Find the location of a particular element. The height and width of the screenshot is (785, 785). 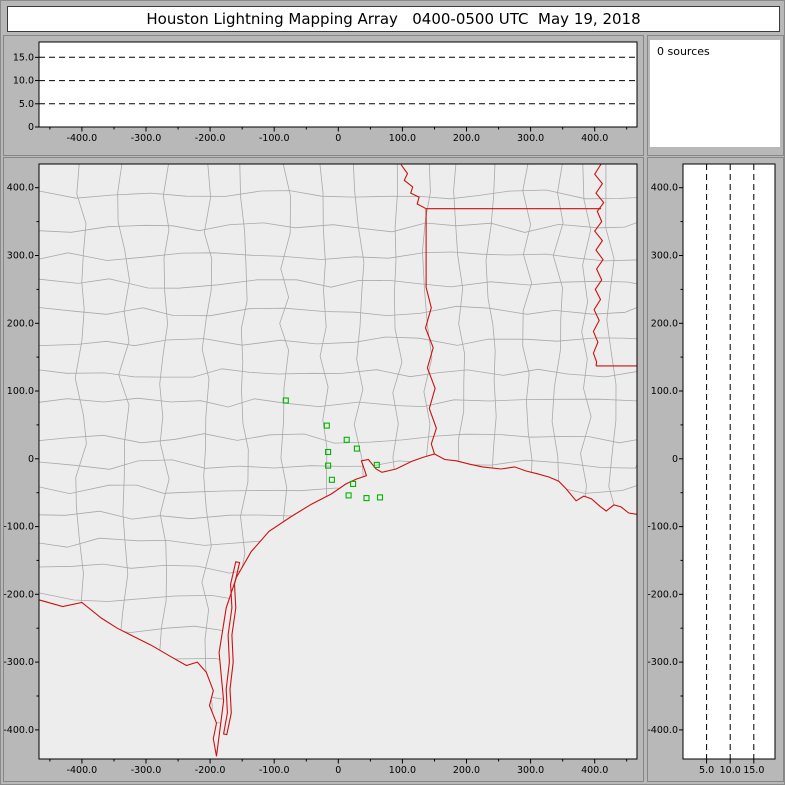

sources-box: 0 sources is located at coordinates (715, 93).